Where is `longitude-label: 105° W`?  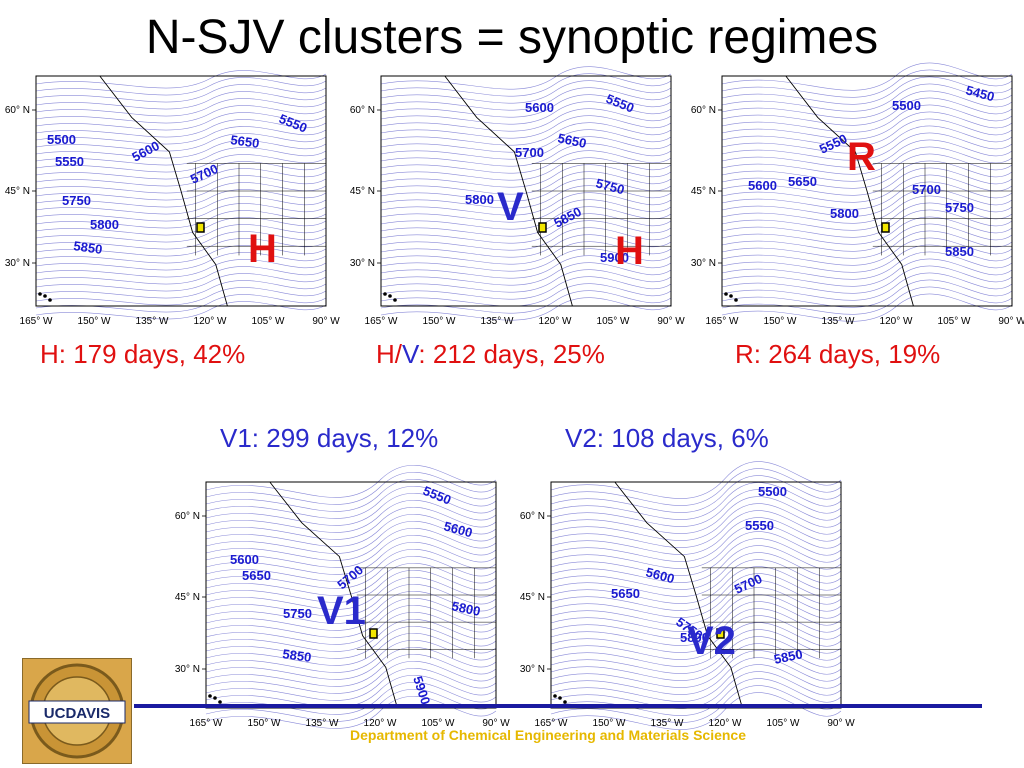
longitude-label: 105° W is located at coordinates (613, 321).